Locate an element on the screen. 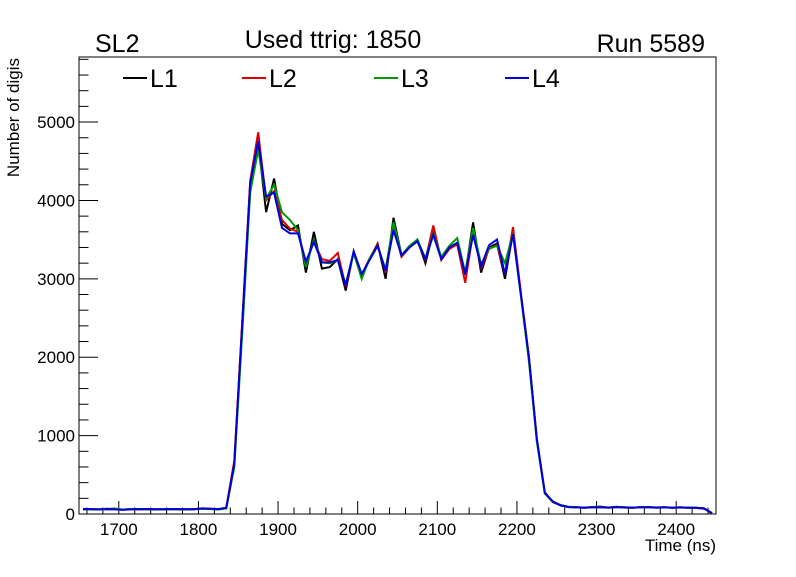 This screenshot has height=577, width=796. run-label: Run 5589 is located at coordinates (651, 44).